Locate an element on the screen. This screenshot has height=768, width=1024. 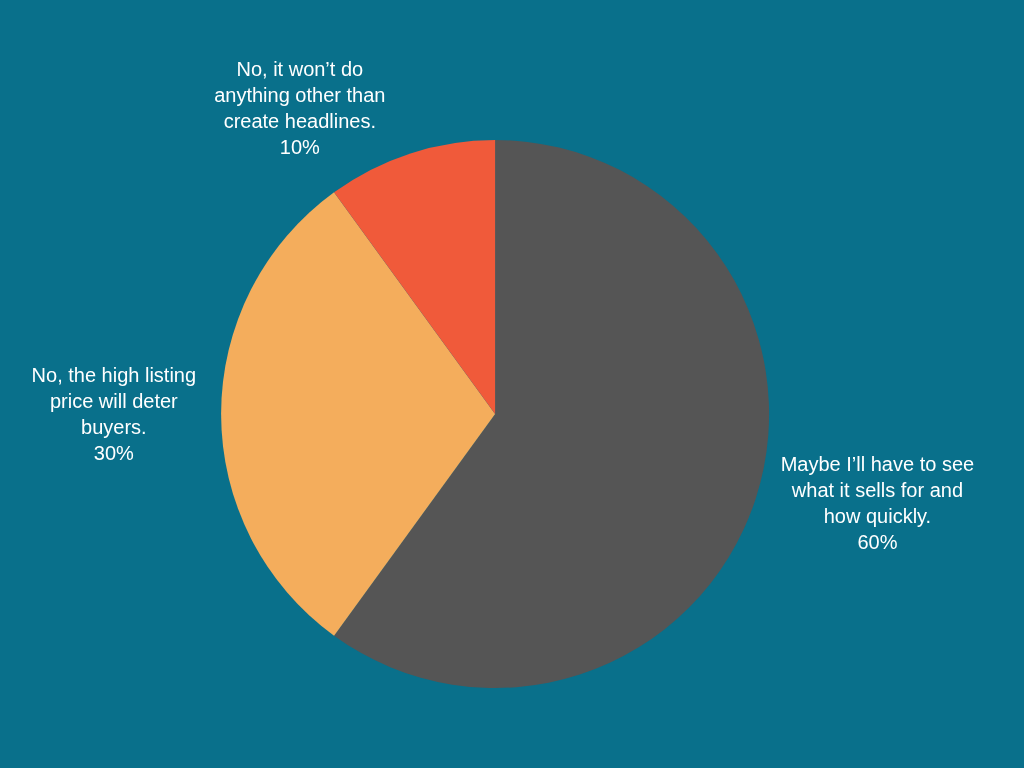
slice-label: No, it won’t do anything other than create headlines. is located at coordinates (300, 95).